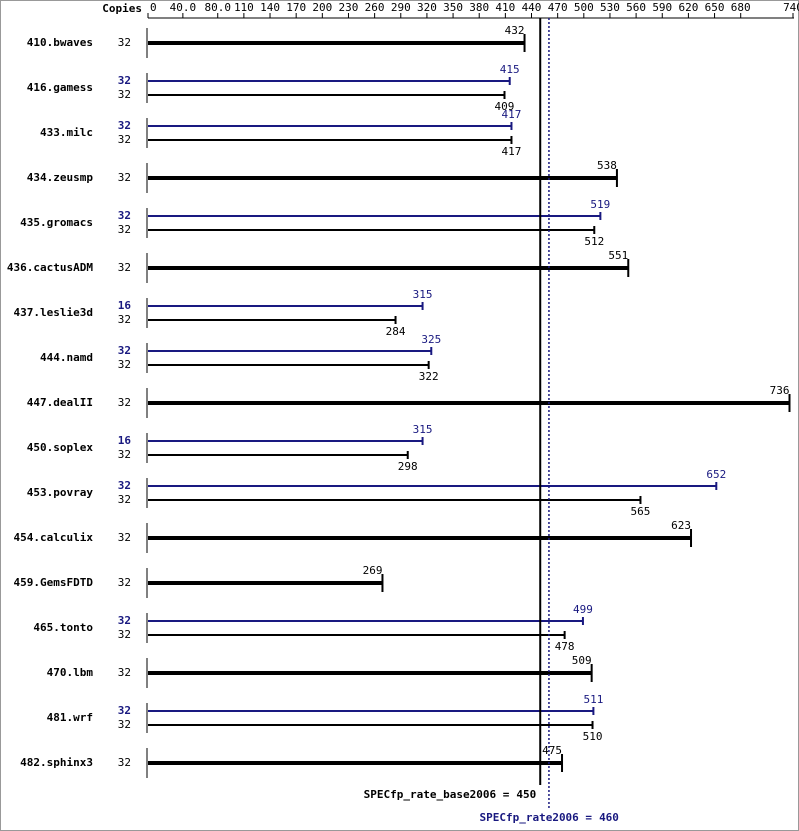 This screenshot has height=831, width=799. What do you see at coordinates (183, 7) in the screenshot?
I see `x-tick-label: 40.0` at bounding box center [183, 7].